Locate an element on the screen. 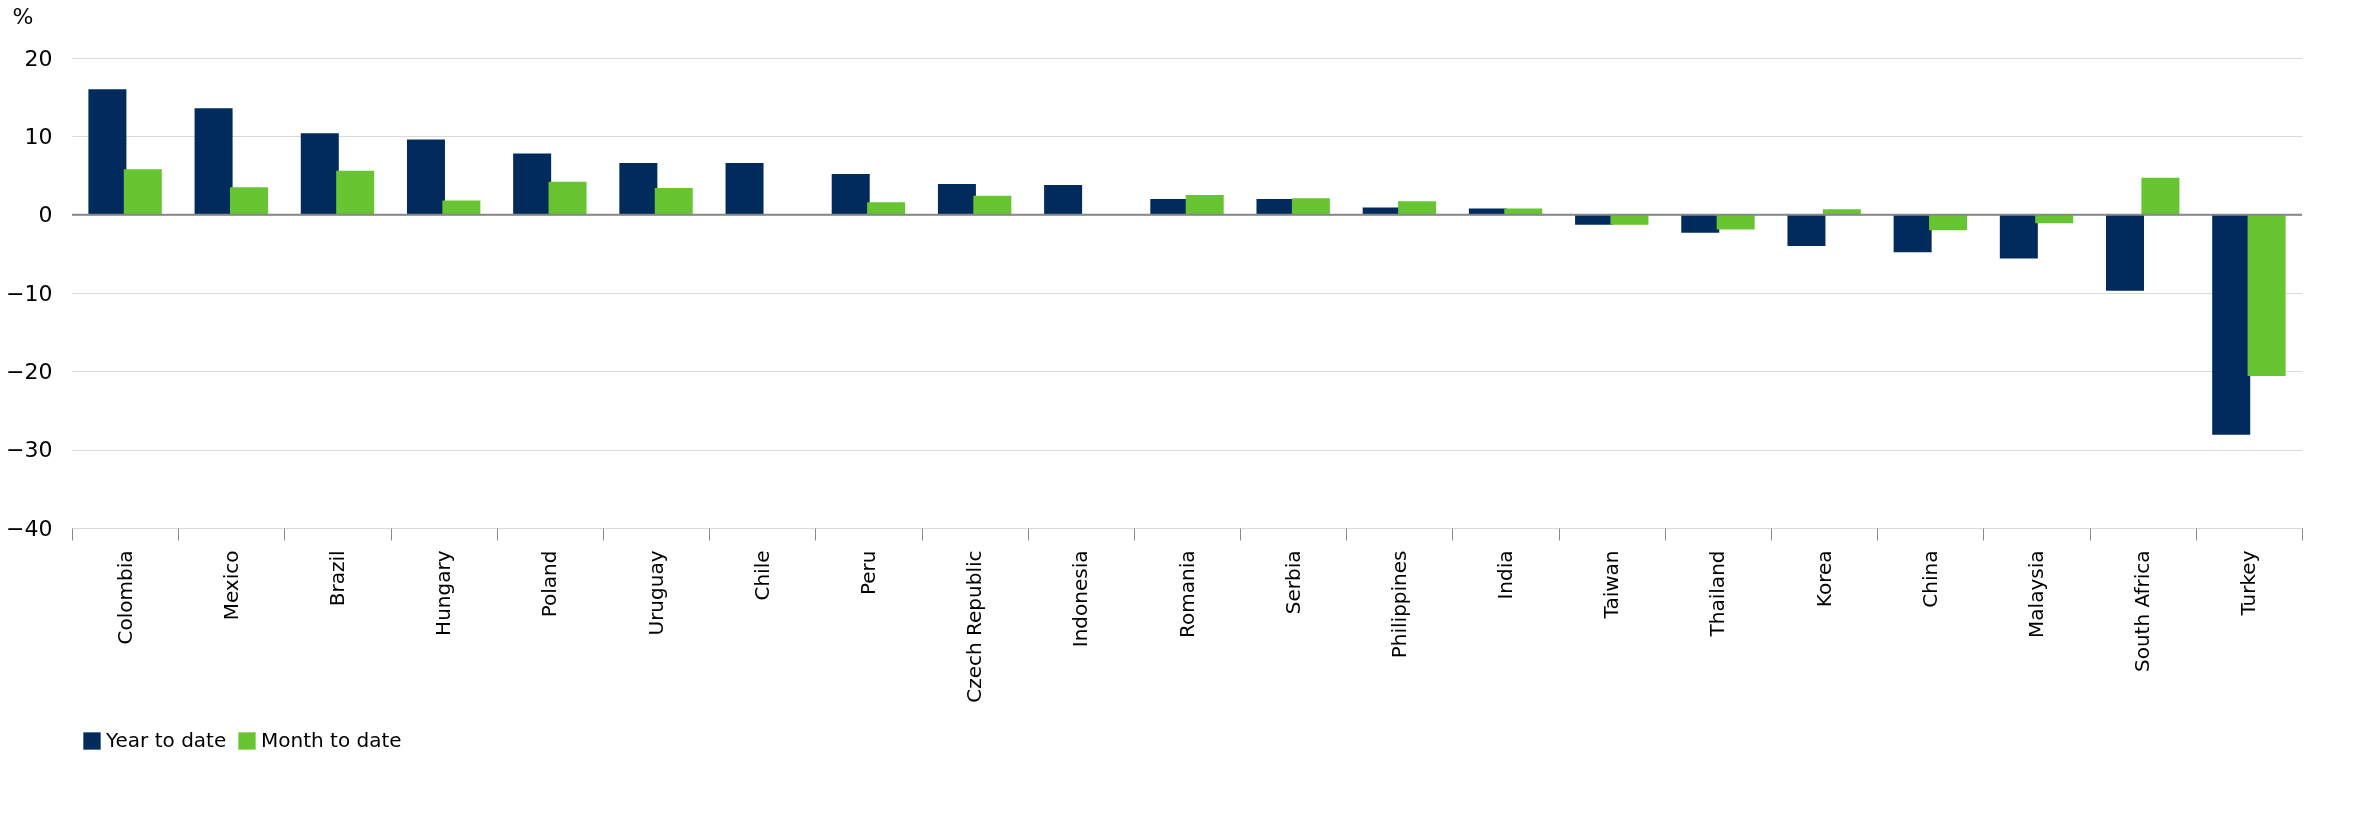 The image size is (2380, 820). x-tick-label: Philippines is located at coordinates (1398, 604).